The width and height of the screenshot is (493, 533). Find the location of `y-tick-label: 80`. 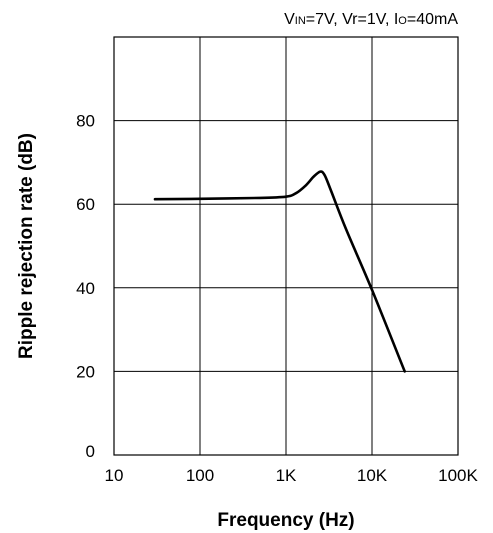

y-tick-label: 80 is located at coordinates (85, 121).